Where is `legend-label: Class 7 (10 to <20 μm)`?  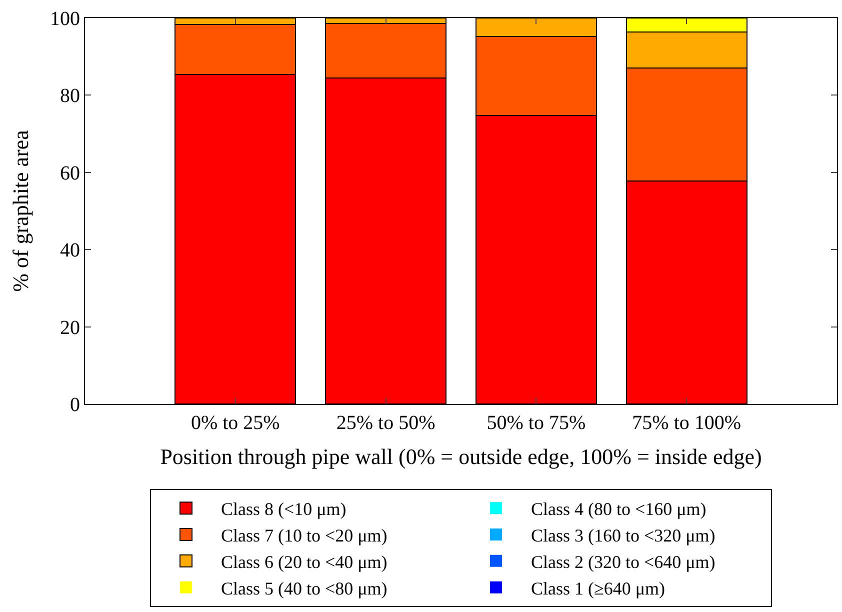 legend-label: Class 7 (10 to <20 μm) is located at coordinates (304, 536).